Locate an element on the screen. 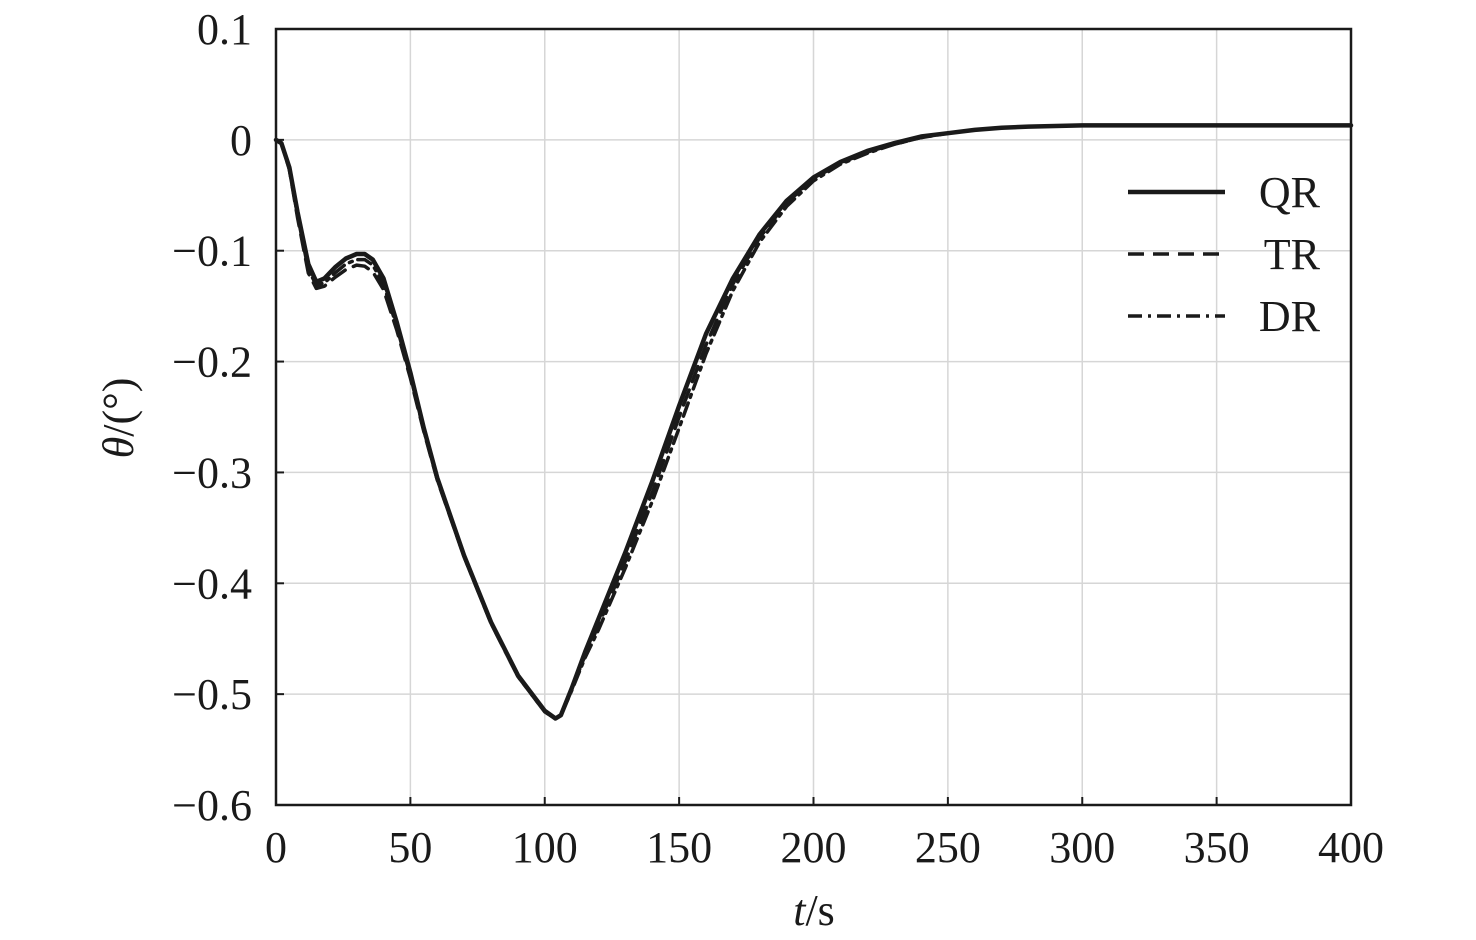 The width and height of the screenshot is (1476, 940). x-tick-label: 400 is located at coordinates (1351, 847).